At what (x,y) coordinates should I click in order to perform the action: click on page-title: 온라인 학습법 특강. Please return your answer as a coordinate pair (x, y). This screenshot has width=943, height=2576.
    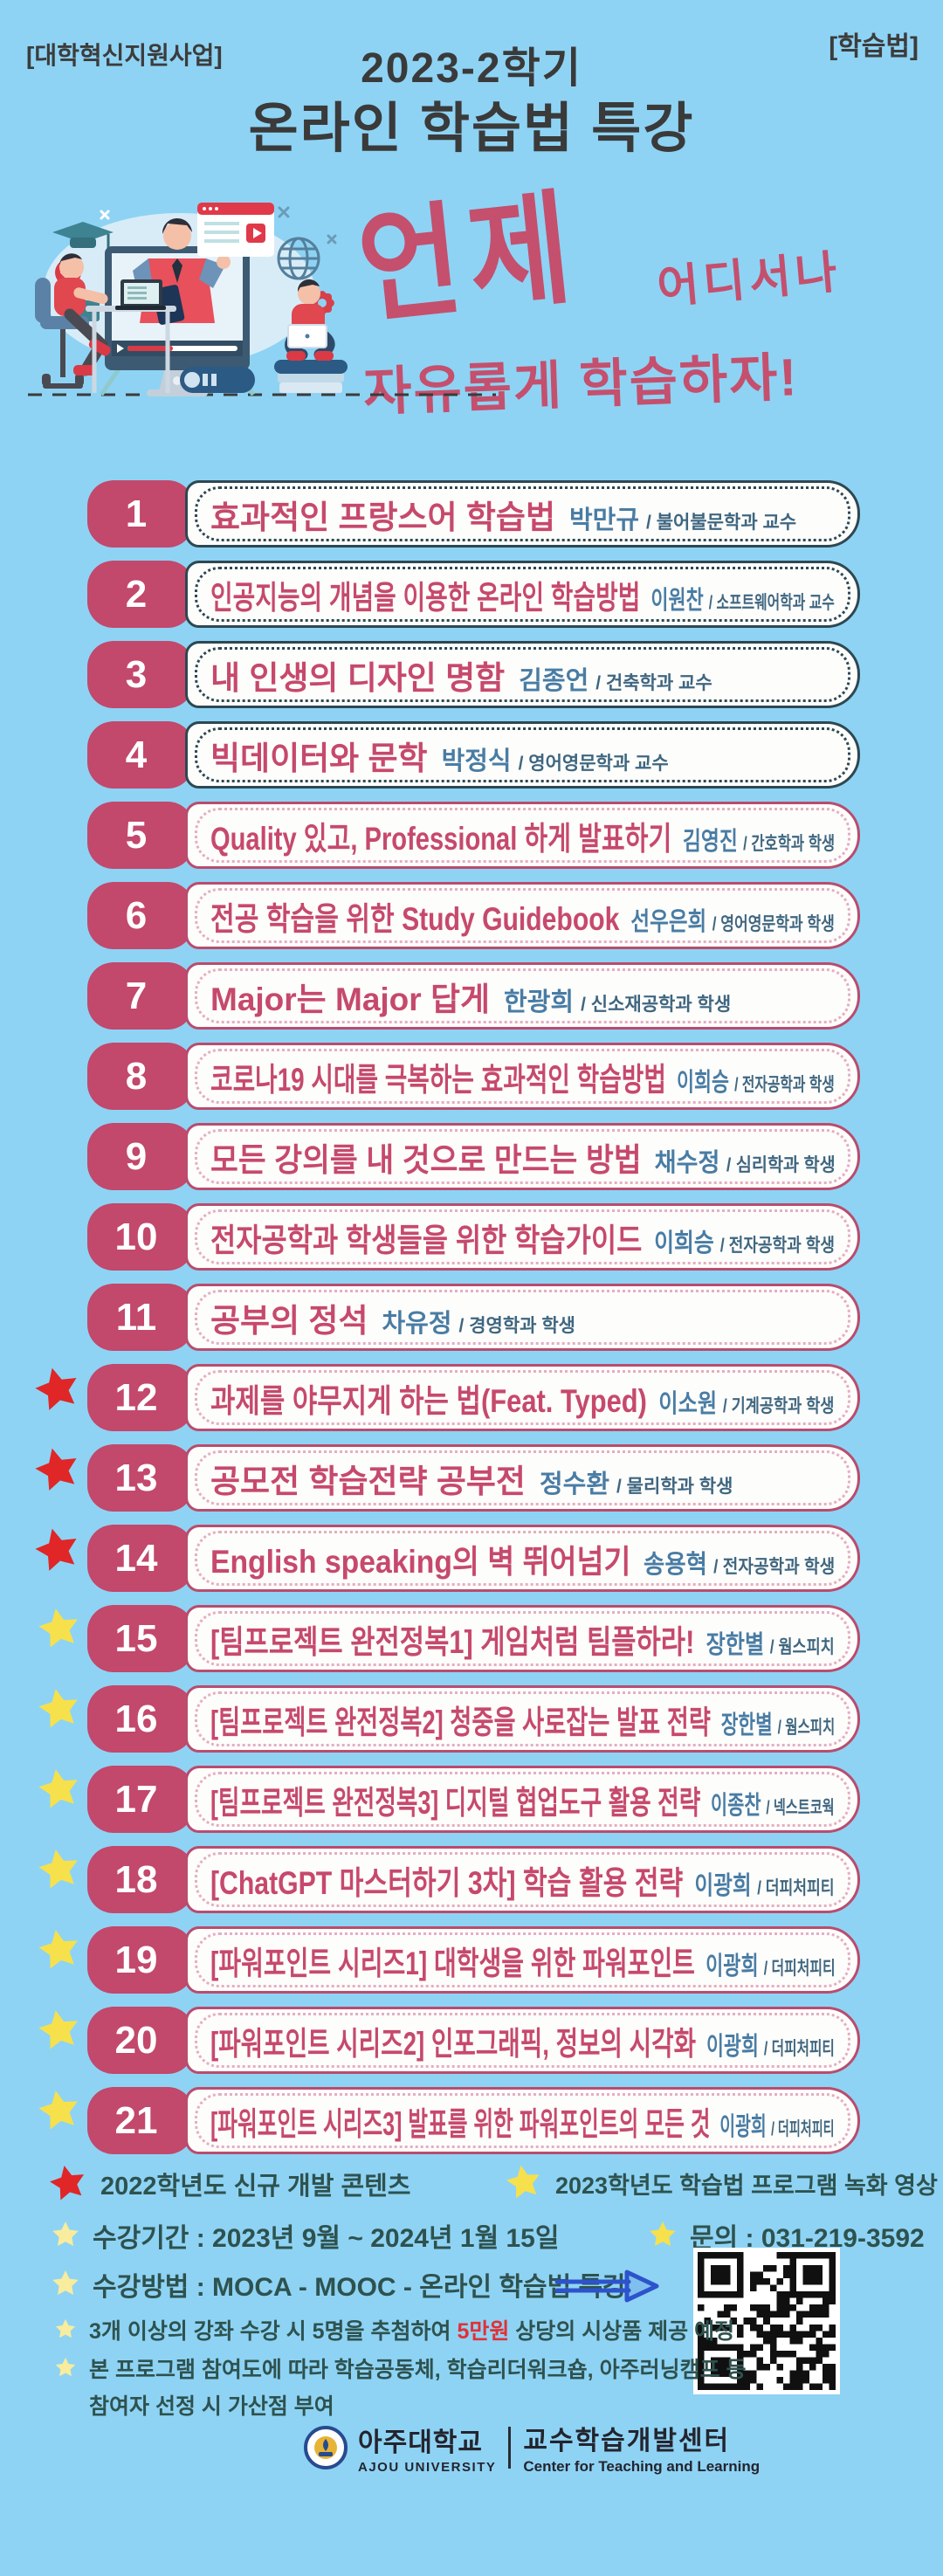
    Looking at the image, I should click on (471, 129).